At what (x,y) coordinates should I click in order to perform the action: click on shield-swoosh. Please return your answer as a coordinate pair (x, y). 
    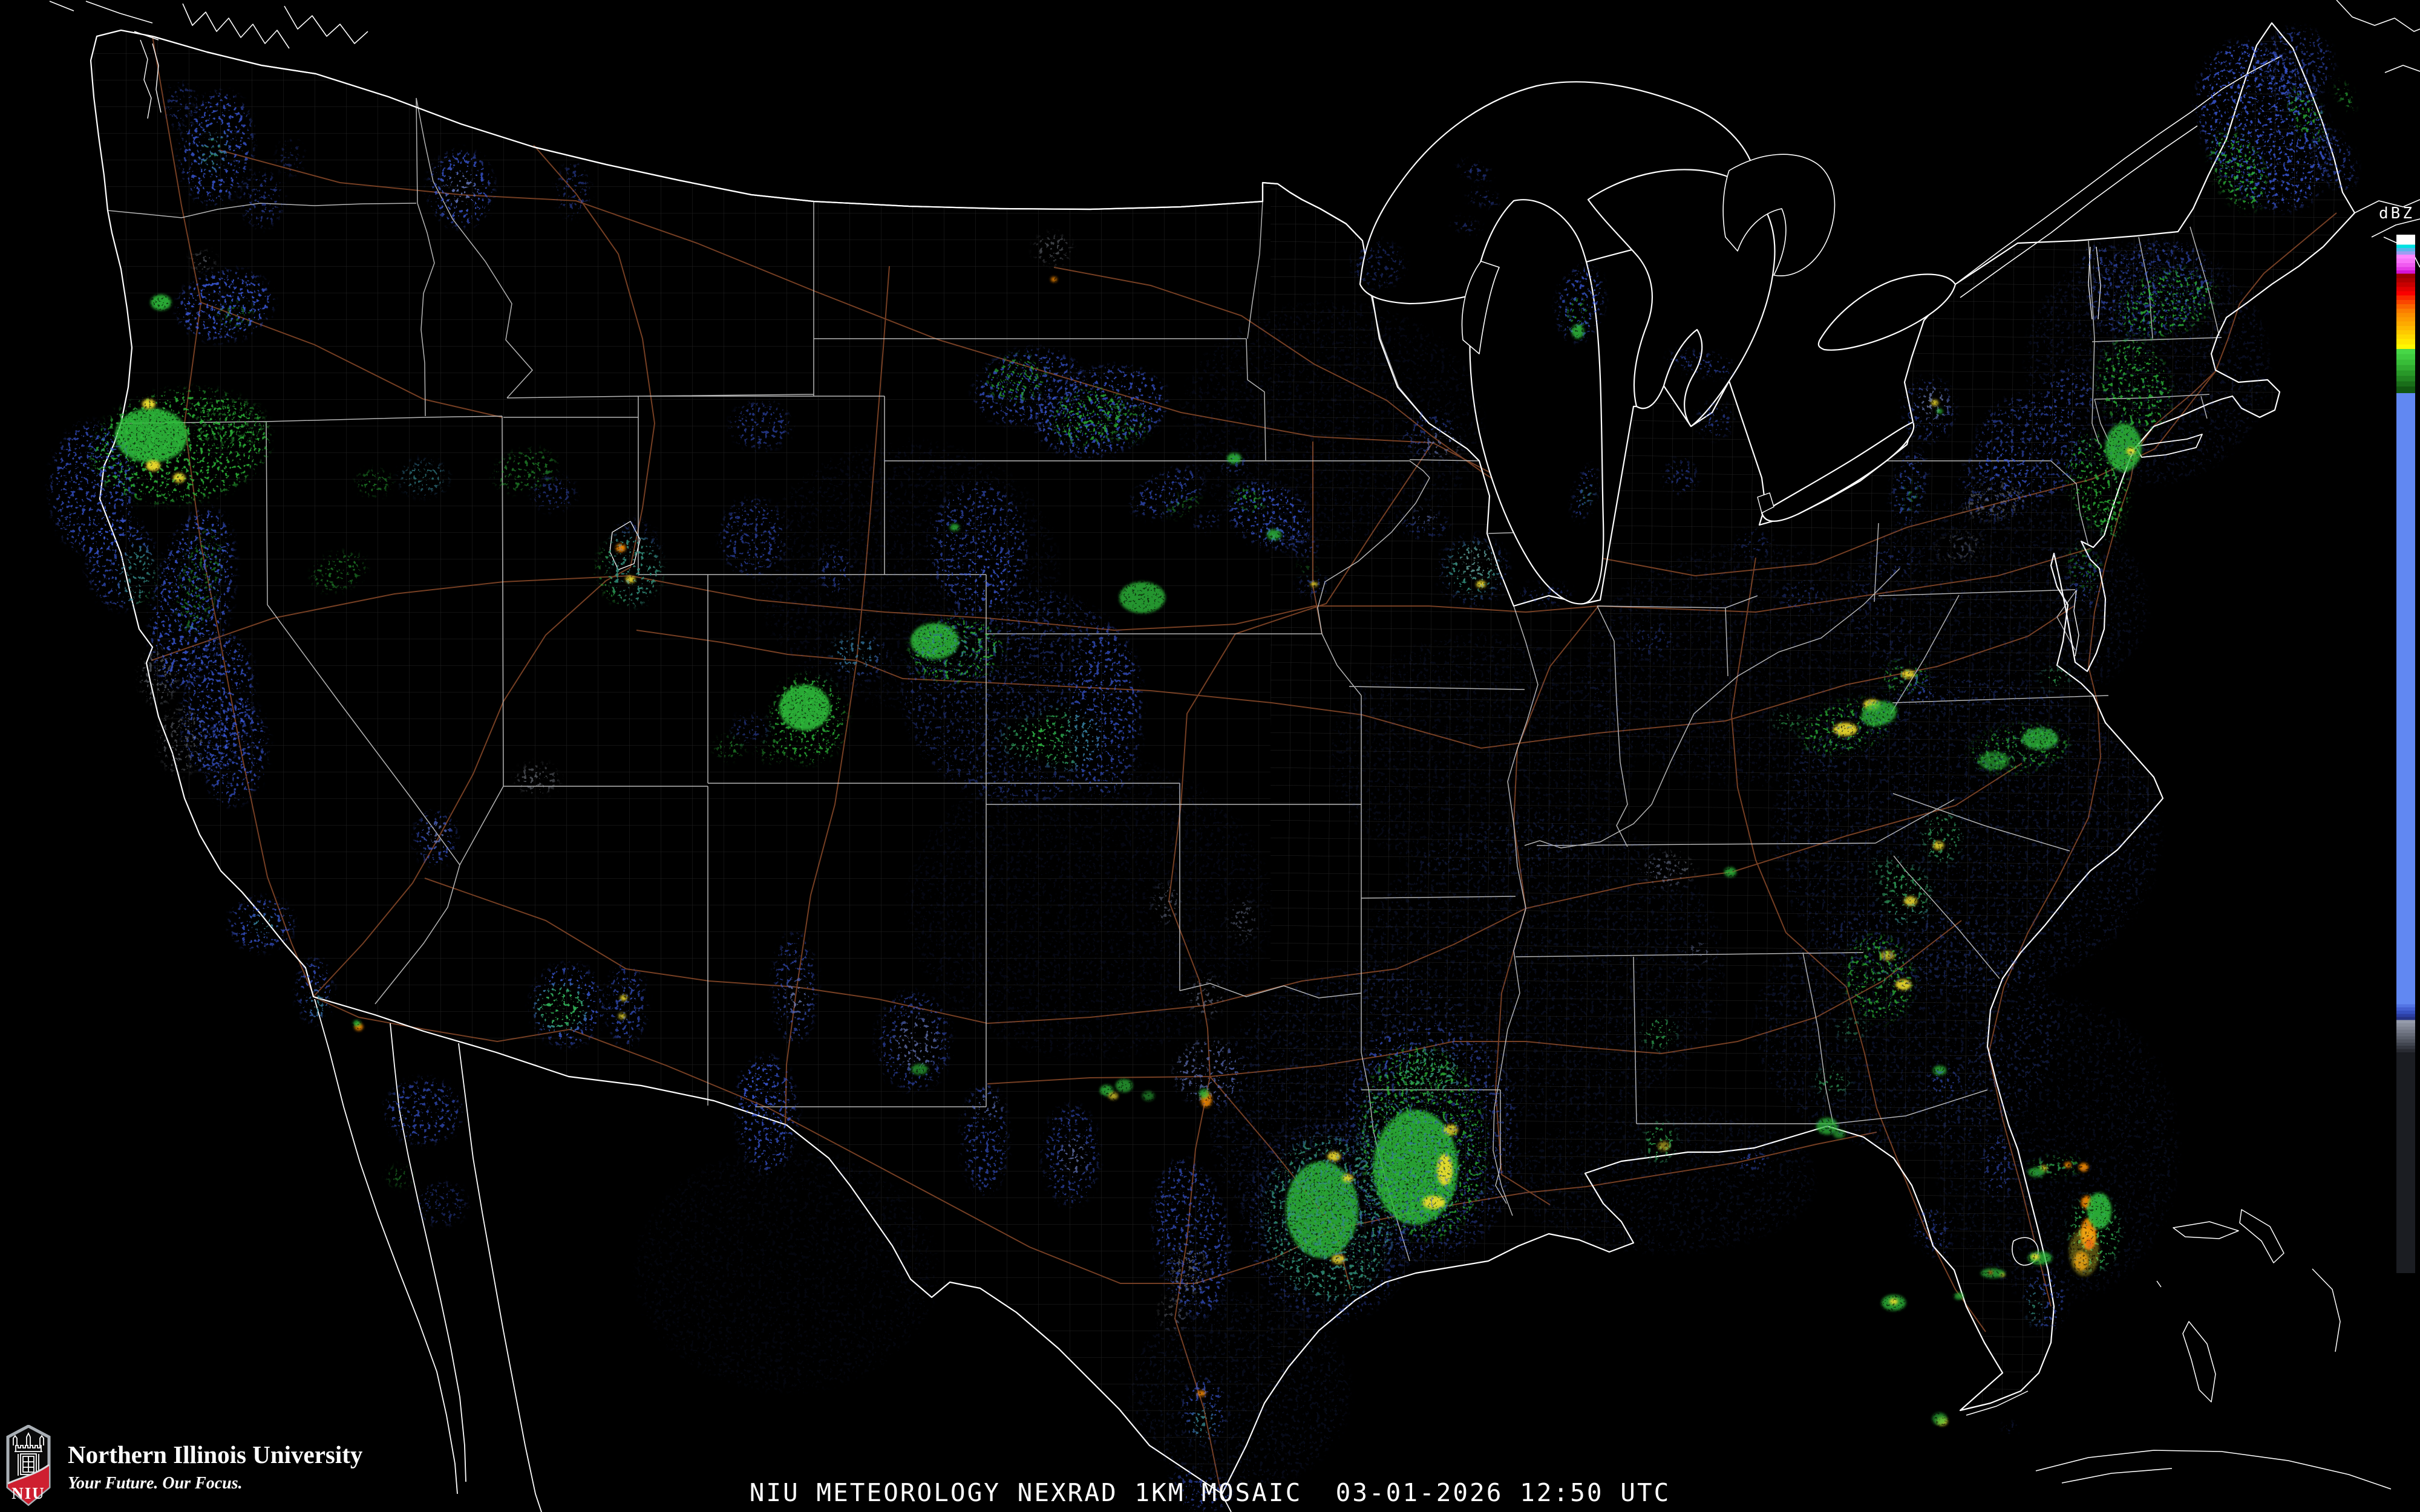
    Looking at the image, I should click on (28, 1484).